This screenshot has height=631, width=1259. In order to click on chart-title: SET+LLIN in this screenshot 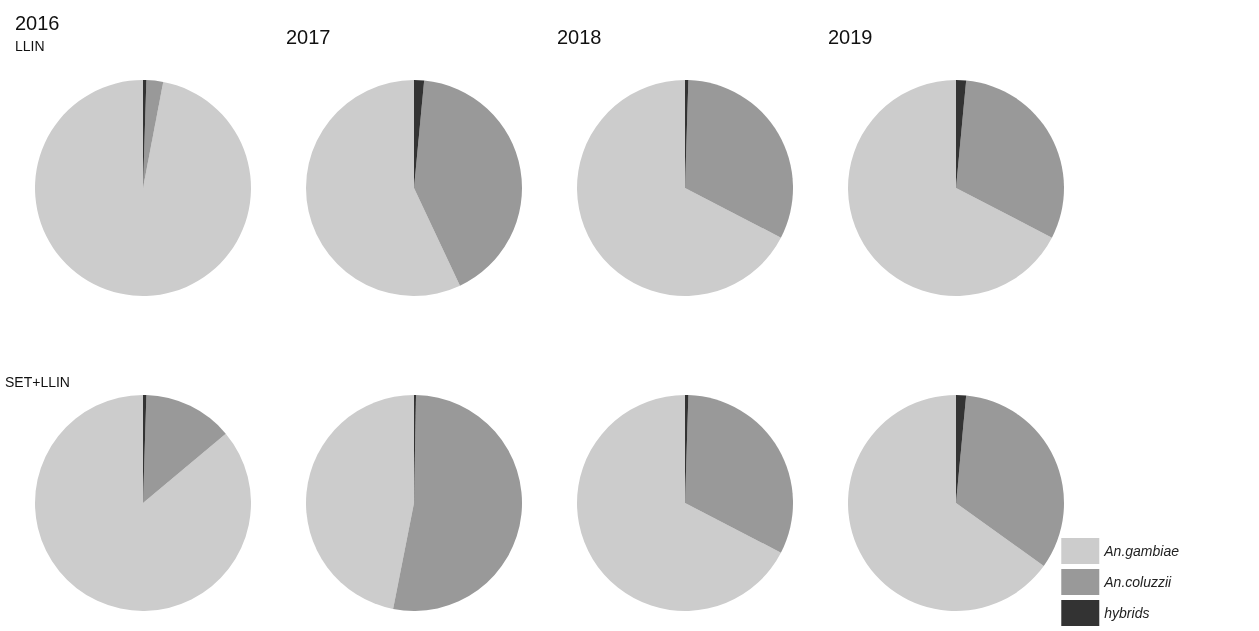, I will do `click(37, 382)`.